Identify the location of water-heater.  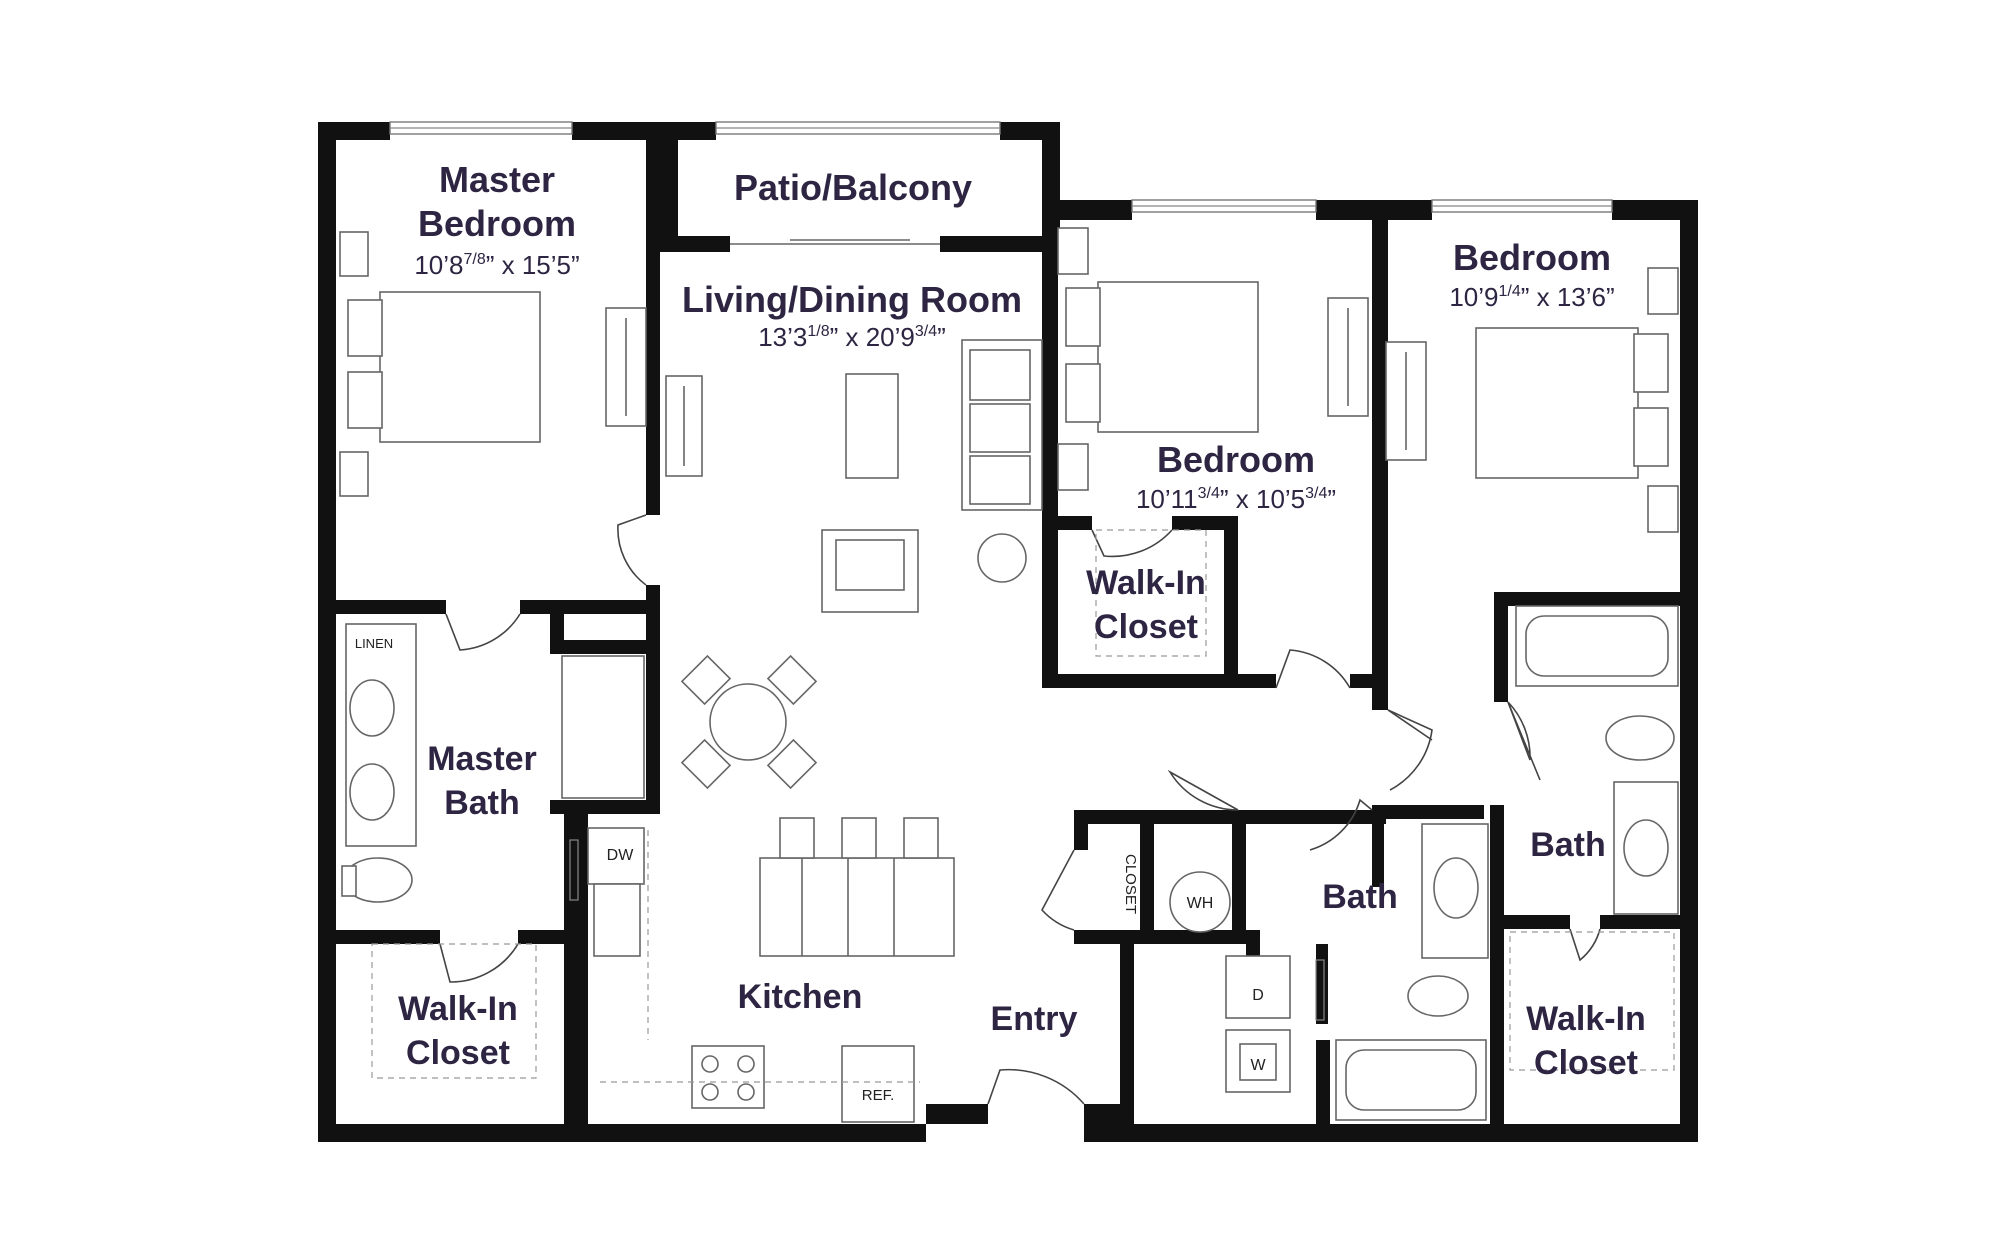
(1200, 902).